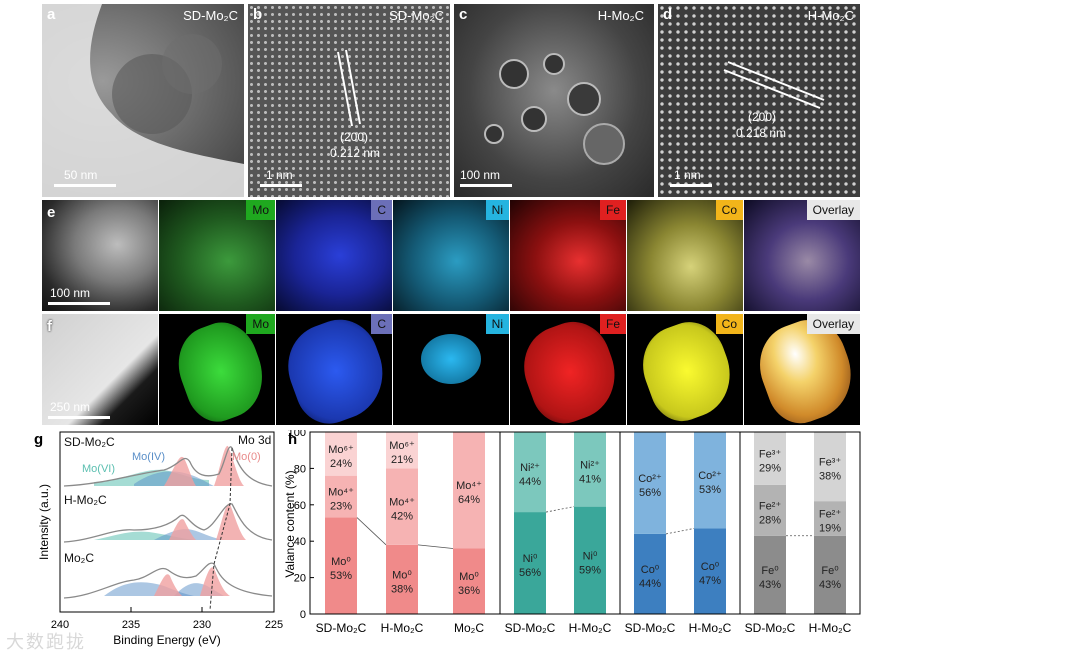  I want to click on particle-ni, so click(451, 359).